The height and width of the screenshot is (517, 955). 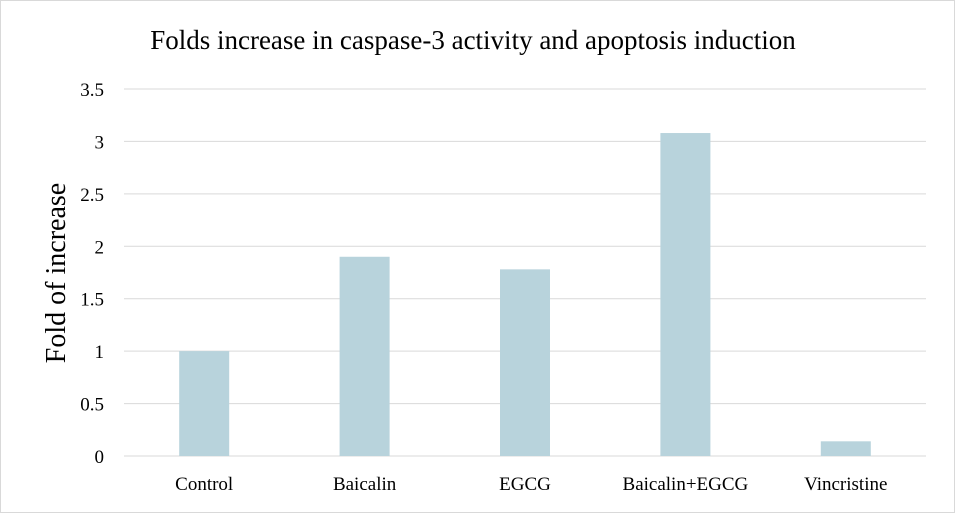 What do you see at coordinates (100, 352) in the screenshot?
I see `y-tick-label: 1` at bounding box center [100, 352].